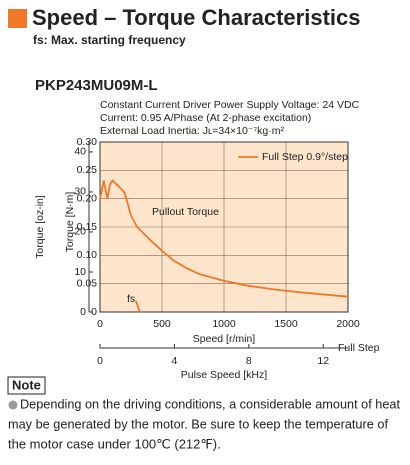 Image resolution: width=410 pixels, height=465 pixels. Describe the element at coordinates (87, 227) in the screenshot. I see `y-tick-label: 0.15` at that location.